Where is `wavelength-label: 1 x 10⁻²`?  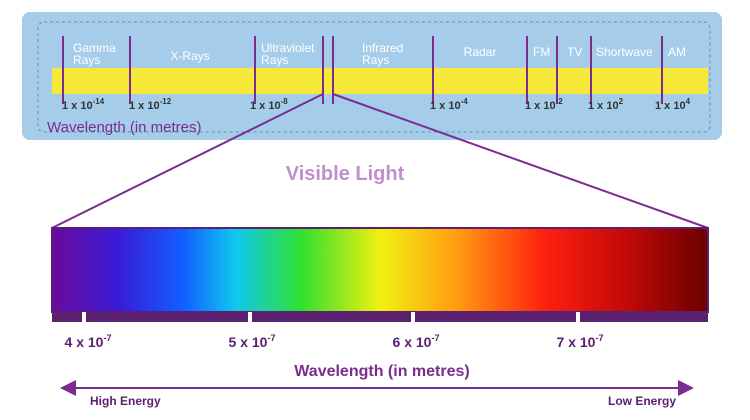
wavelength-label: 1 x 10⁻² is located at coordinates (544, 104).